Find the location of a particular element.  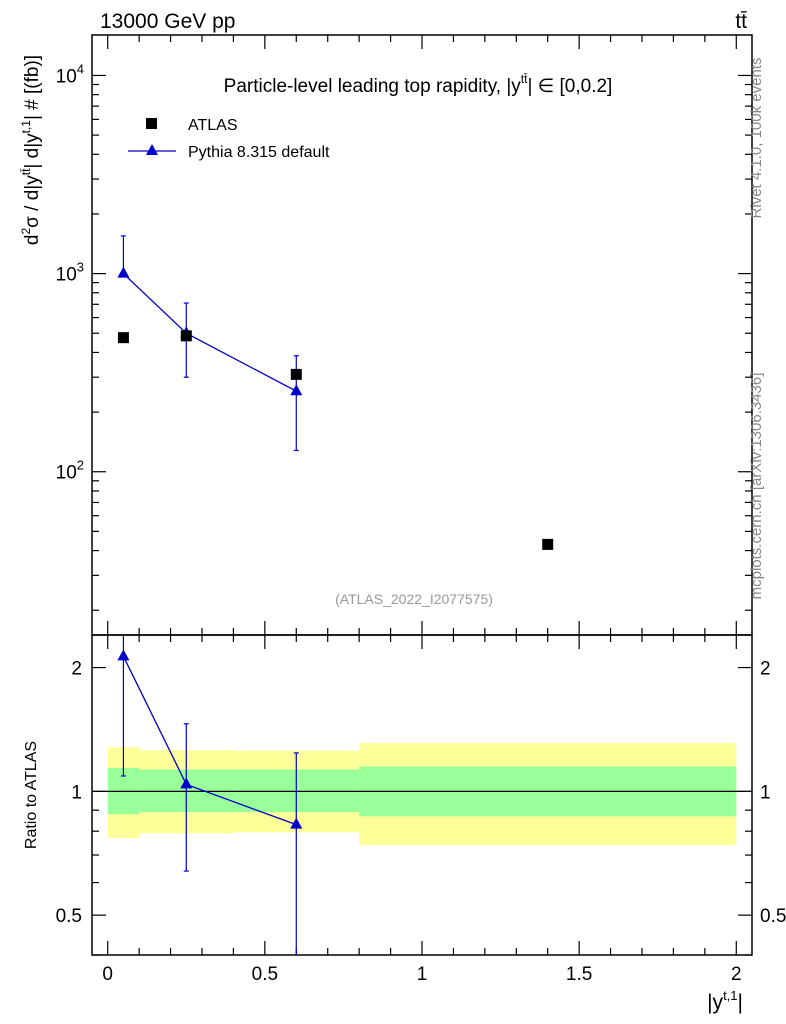

main-title-tail: | ∈ [0,0.2] is located at coordinates (569, 86).